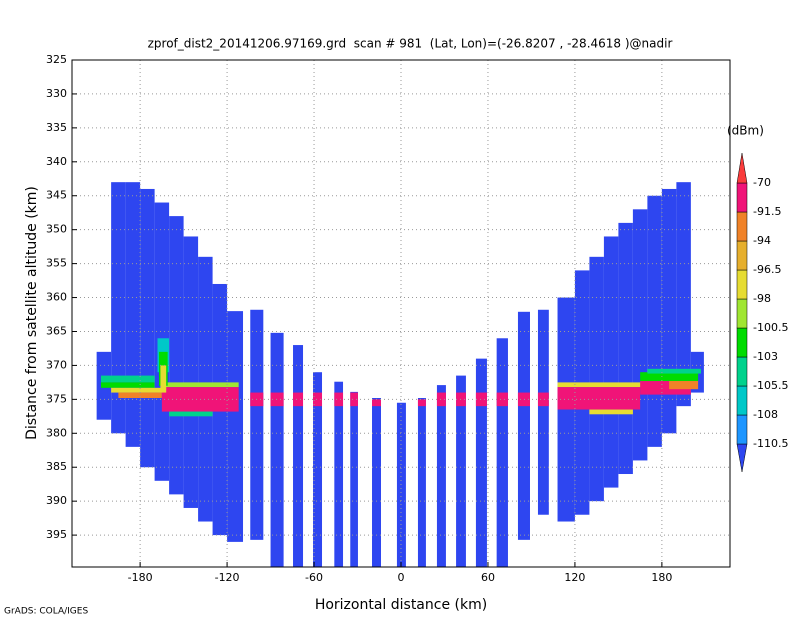 Image resolution: width=800 pixels, height=618 pixels. Describe the element at coordinates (767, 211) in the screenshot. I see `colorbar-tick-label: -91.5` at that location.